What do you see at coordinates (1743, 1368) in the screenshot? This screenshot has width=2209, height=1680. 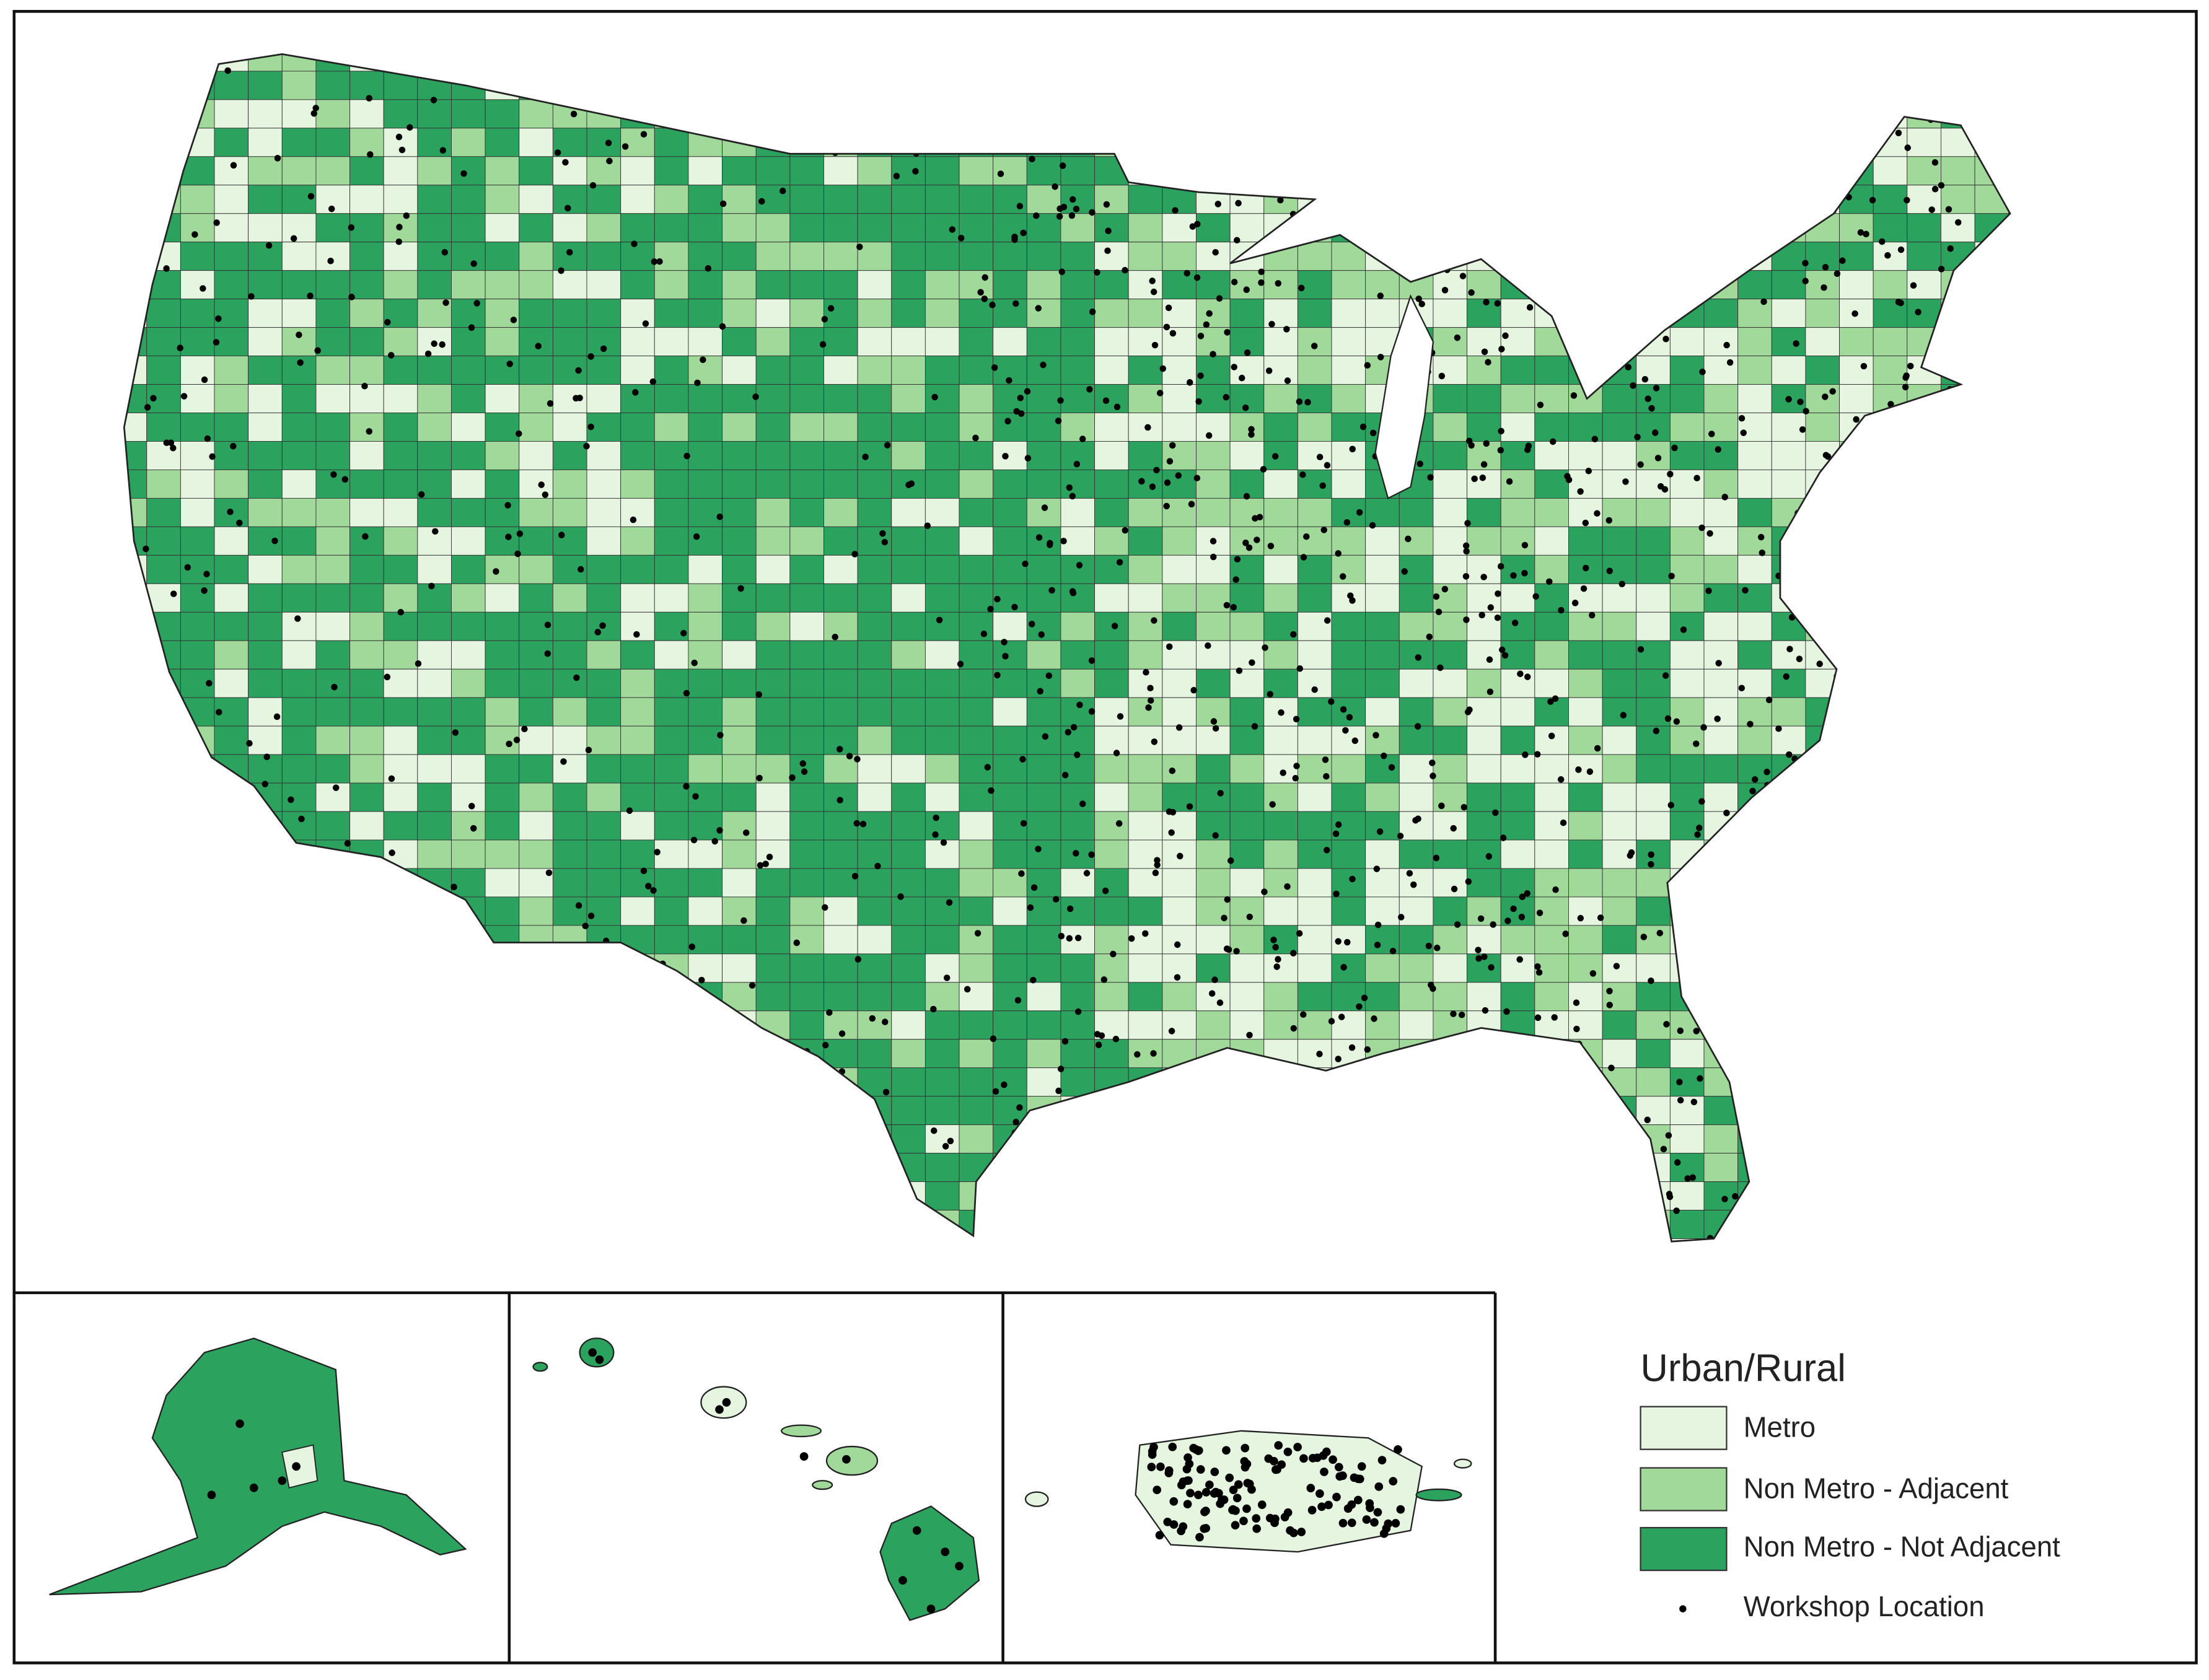 I see `legend-title: Urban/Rural` at bounding box center [1743, 1368].